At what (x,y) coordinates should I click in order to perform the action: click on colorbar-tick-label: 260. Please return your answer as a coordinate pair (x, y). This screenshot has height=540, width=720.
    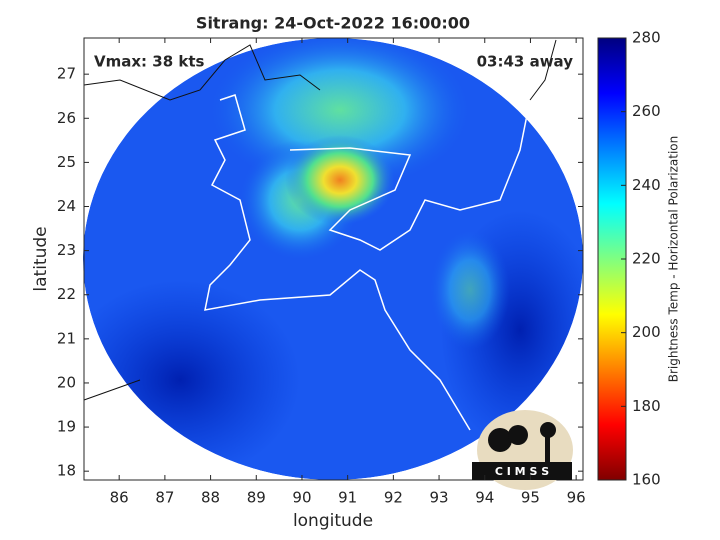
    Looking at the image, I should click on (646, 111).